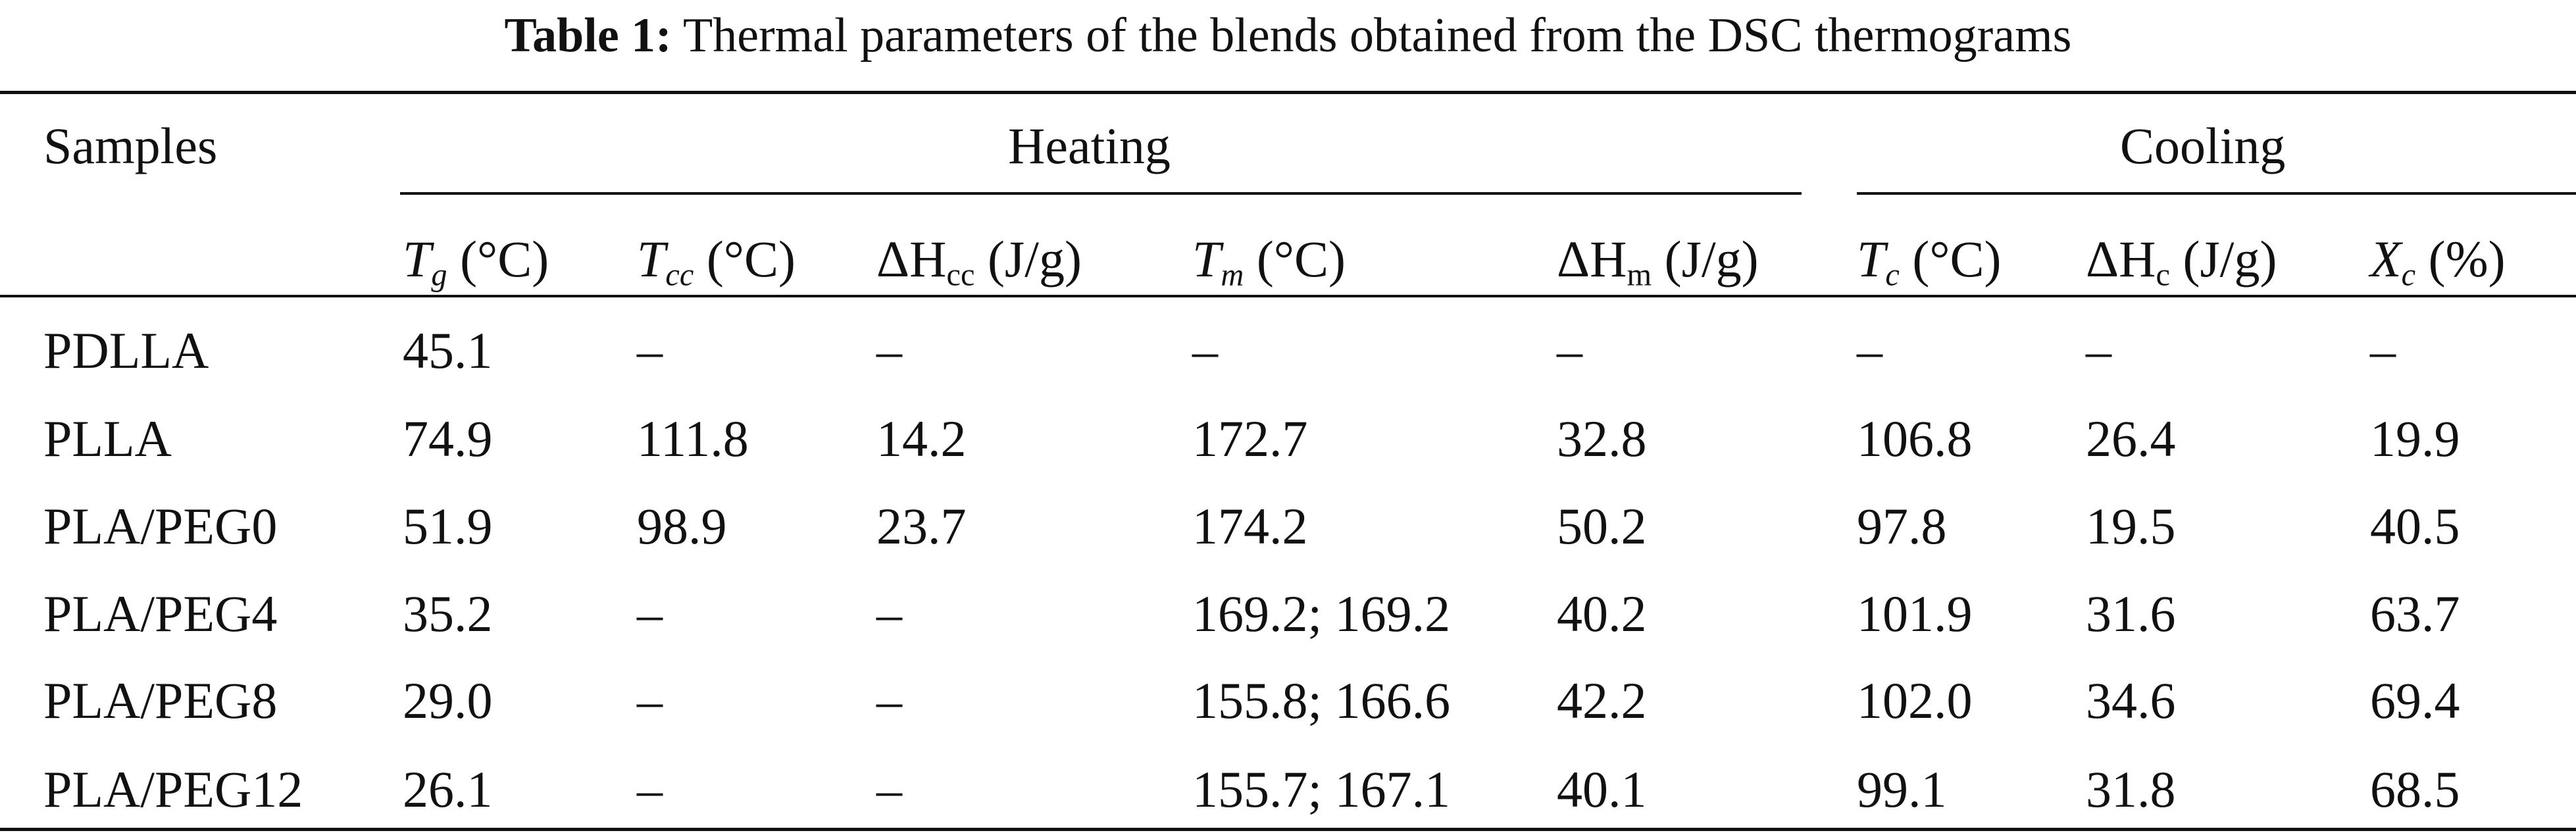  What do you see at coordinates (476, 261) in the screenshot?
I see `col-header-tg: Tg (°C)` at bounding box center [476, 261].